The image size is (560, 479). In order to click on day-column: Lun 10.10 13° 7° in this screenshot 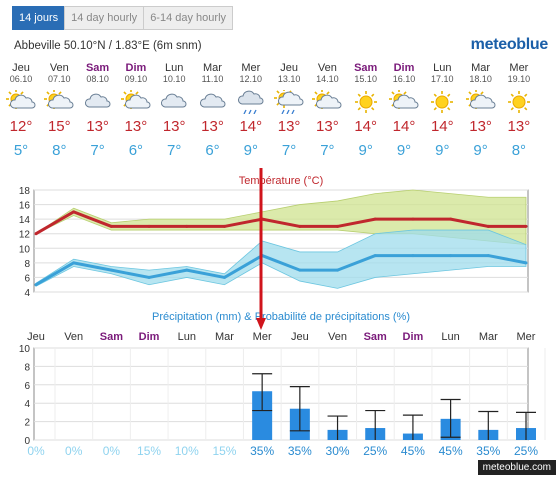, I will do `click(174, 111)`.